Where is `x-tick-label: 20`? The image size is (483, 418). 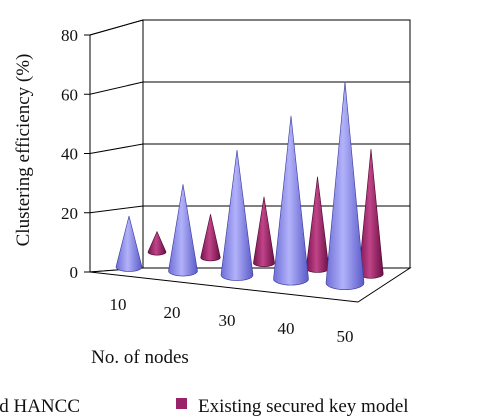
x-tick-label: 20 is located at coordinates (172, 312).